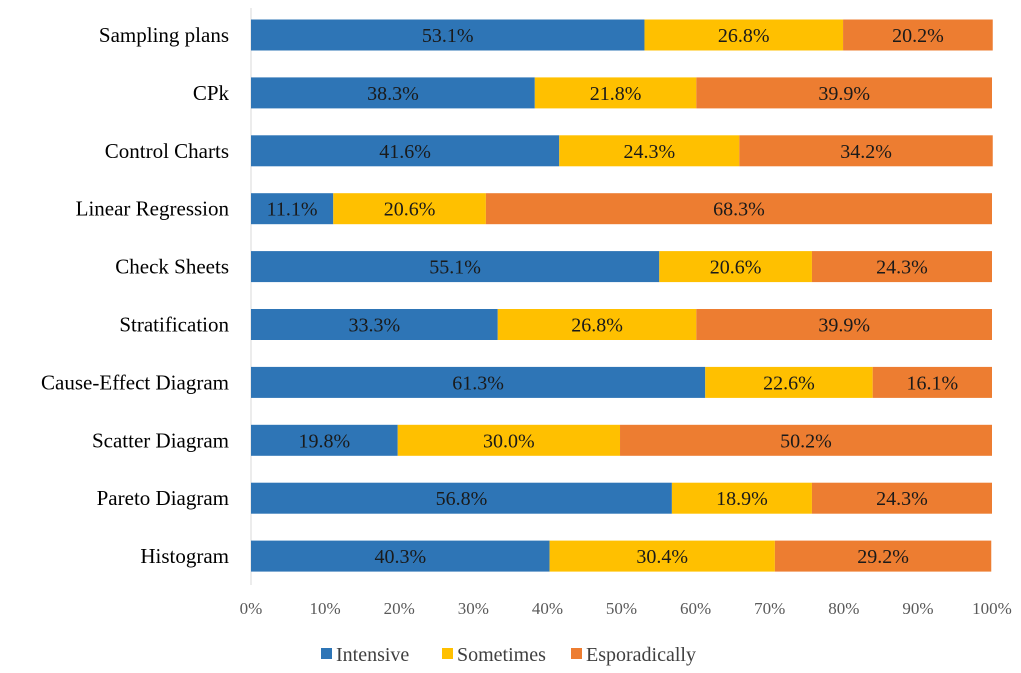 This screenshot has width=1021, height=673. I want to click on category-label: Histogram, so click(184, 556).